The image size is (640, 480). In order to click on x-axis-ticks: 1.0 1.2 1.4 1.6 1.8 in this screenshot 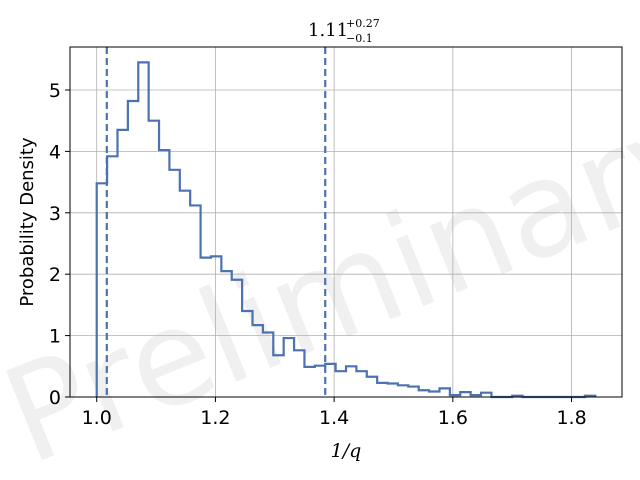, I will do `click(334, 413)`.